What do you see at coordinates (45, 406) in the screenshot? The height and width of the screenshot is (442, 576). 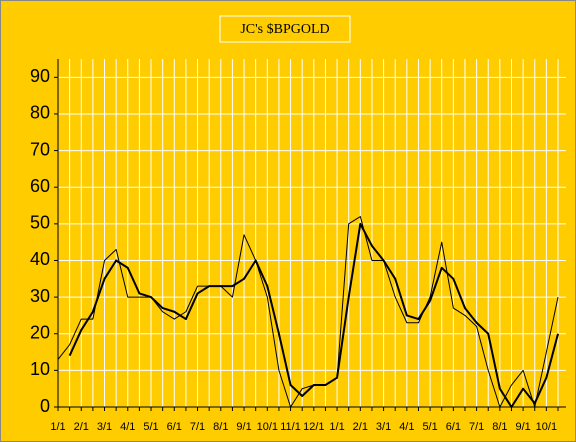 I see `y-tick-label: 0` at bounding box center [45, 406].